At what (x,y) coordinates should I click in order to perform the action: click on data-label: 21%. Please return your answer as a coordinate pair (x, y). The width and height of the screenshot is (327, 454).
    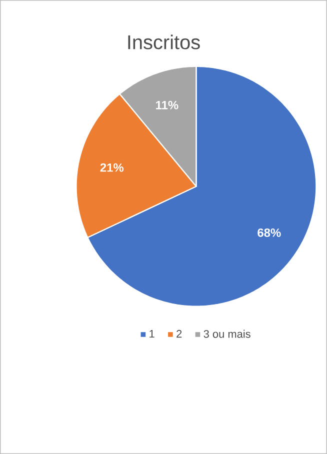
    Looking at the image, I should click on (112, 167).